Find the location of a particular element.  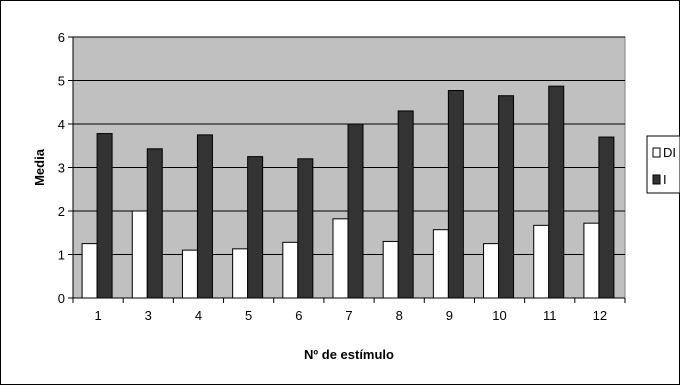

x-tick-label: 8 is located at coordinates (399, 315).